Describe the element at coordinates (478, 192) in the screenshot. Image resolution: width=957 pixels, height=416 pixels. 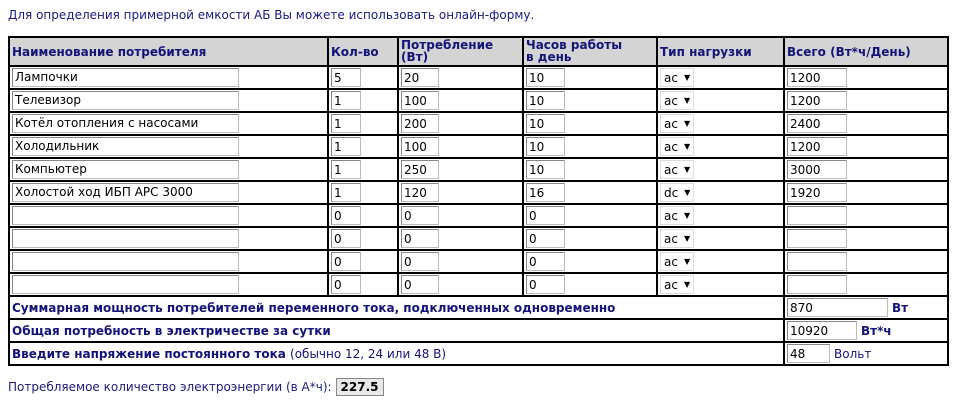
I see `table-row: Холостой ход ИБП APC 3000 dc ▼` at that location.